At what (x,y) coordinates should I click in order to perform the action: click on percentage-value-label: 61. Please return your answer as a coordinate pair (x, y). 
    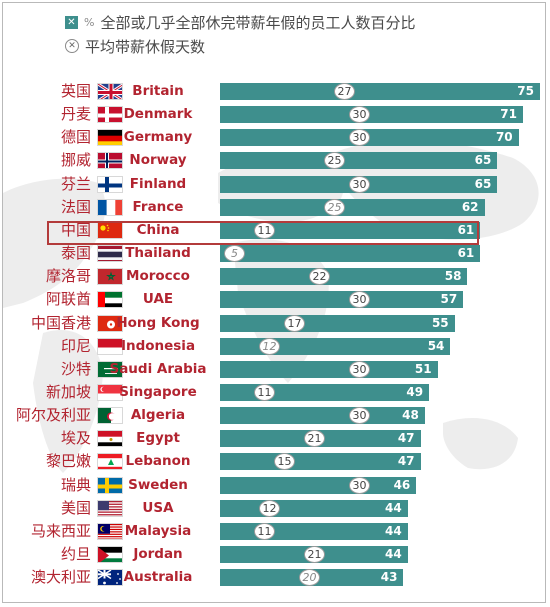
    Looking at the image, I should click on (466, 229).